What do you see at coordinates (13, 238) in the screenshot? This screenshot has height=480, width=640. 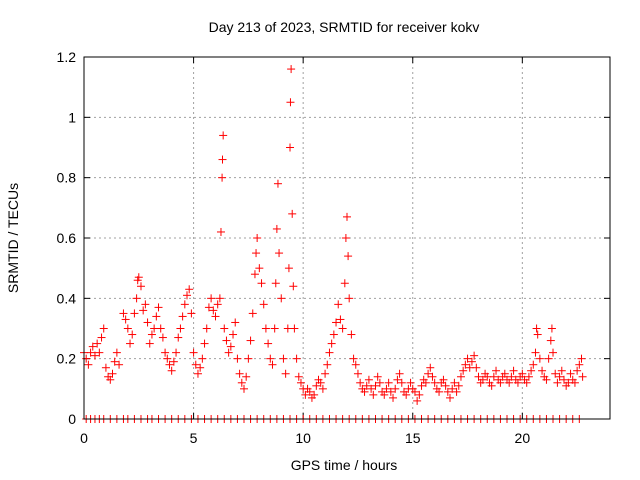 I see `y-axis-label: SRMTID / TECUs` at bounding box center [13, 238].